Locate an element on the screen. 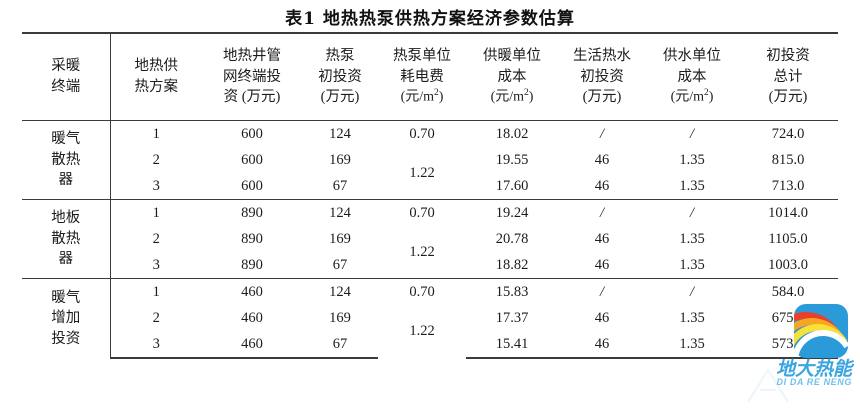 Image resolution: width=860 pixels, height=412 pixels. cell-heating-cost: 18.02 is located at coordinates (512, 133).